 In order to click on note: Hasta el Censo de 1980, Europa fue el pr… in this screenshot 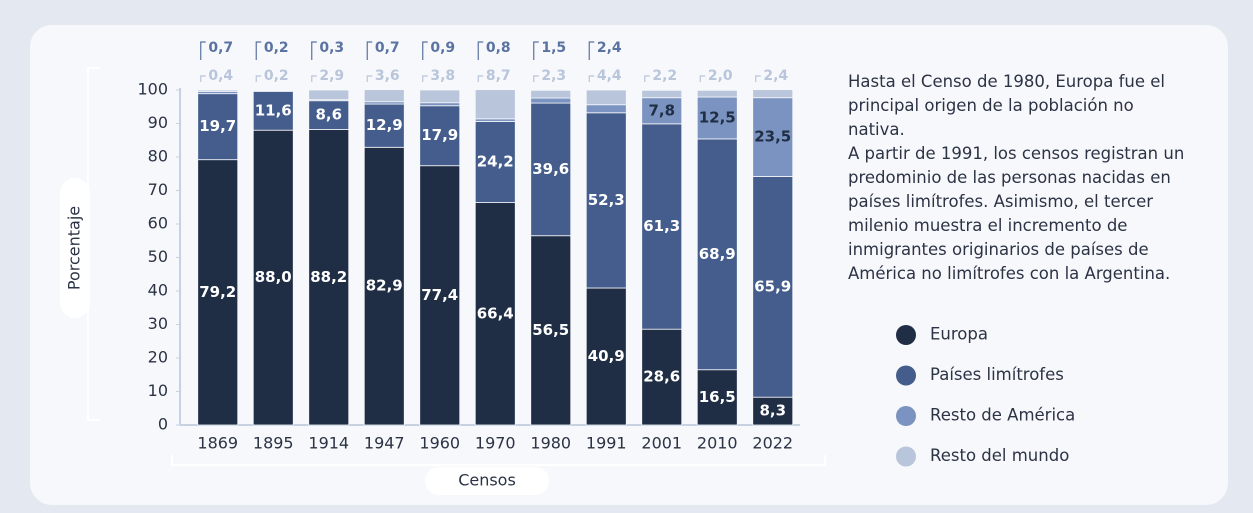, I will do `click(1020, 178)`.